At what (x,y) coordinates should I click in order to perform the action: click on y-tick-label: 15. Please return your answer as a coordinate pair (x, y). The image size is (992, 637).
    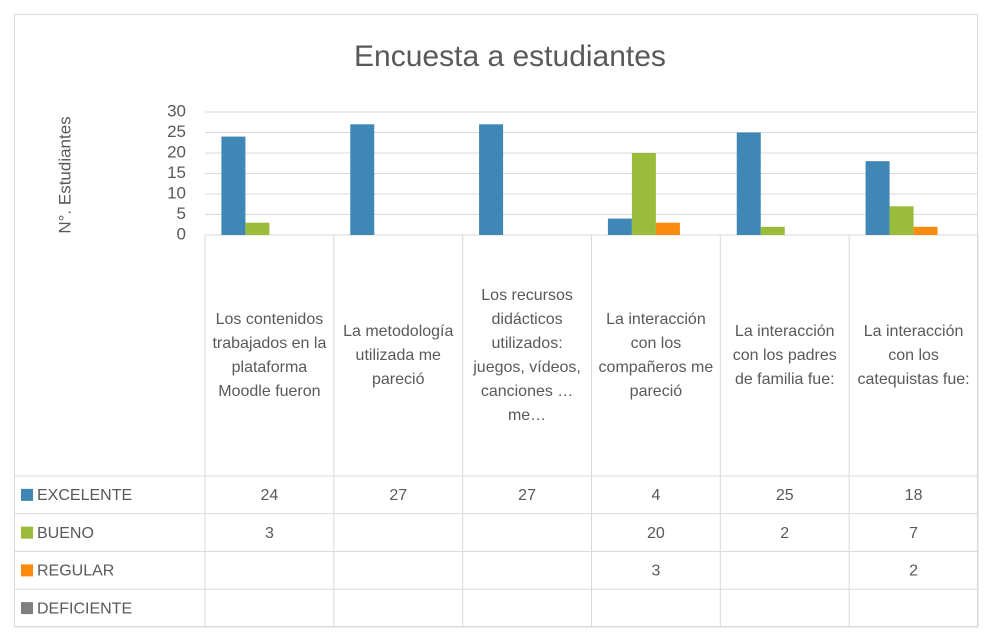
    Looking at the image, I should click on (176, 172).